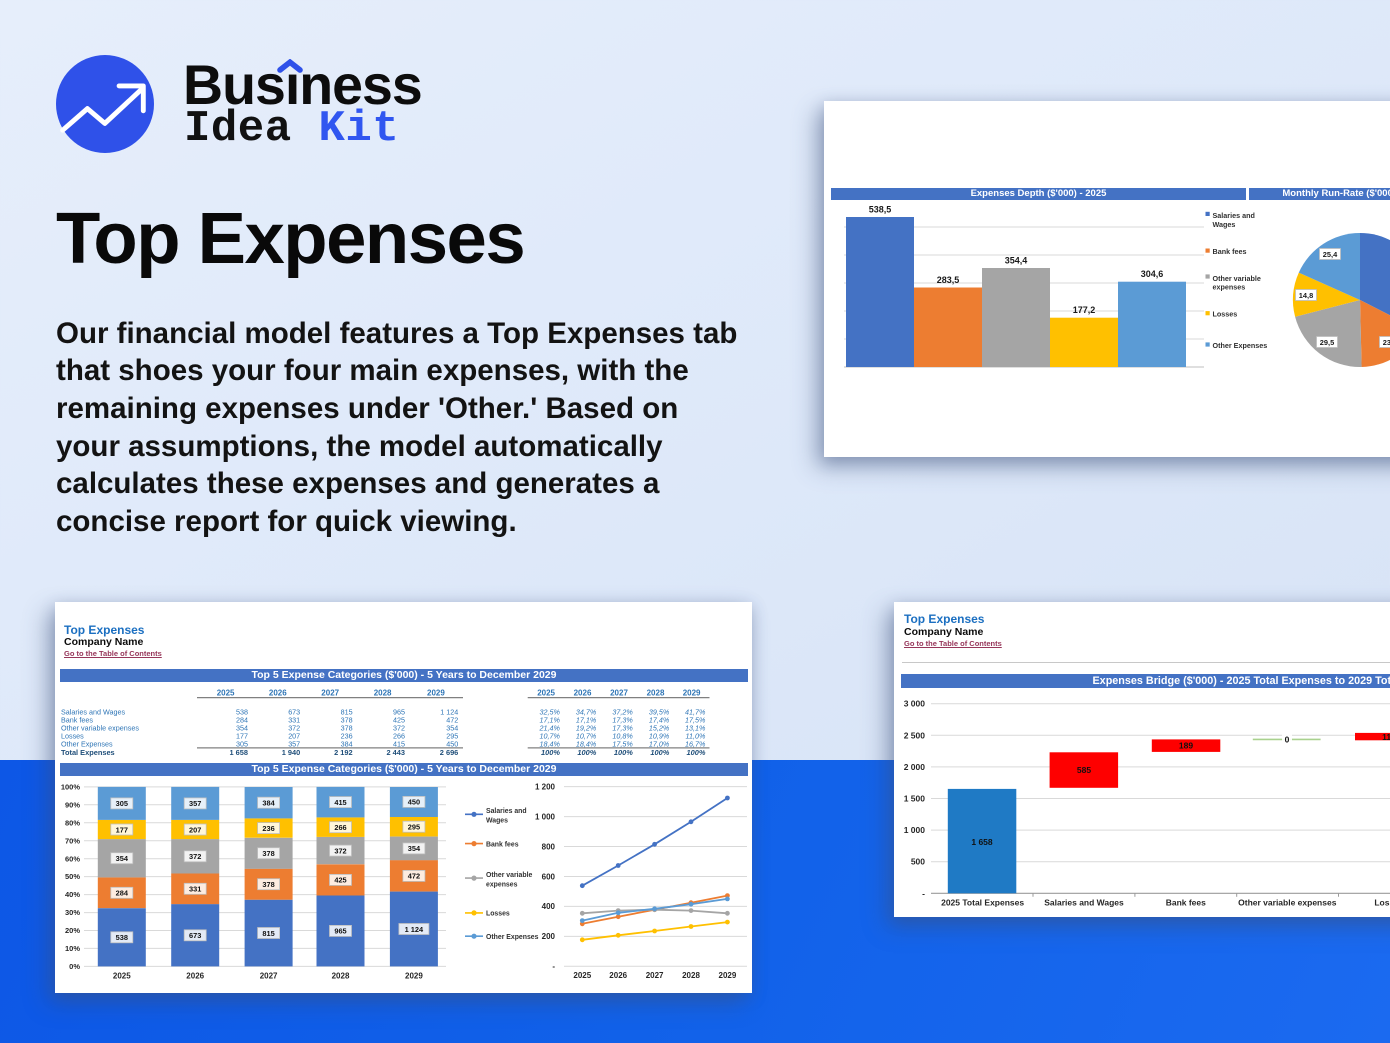 Image resolution: width=1390 pixels, height=1043 pixels. What do you see at coordinates (659, 711) in the screenshot?
I see `svg-text: 39,5%` at bounding box center [659, 711].